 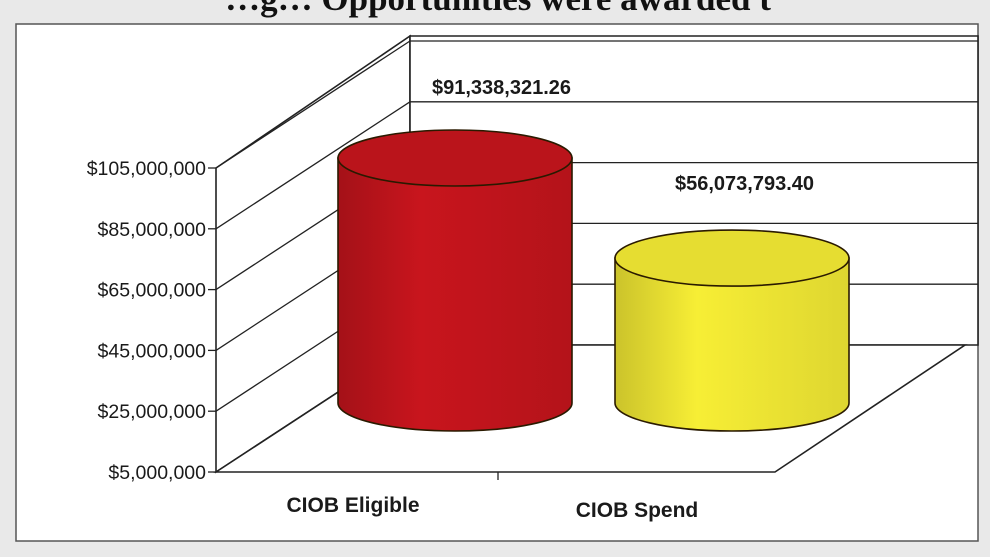 I want to click on y-tick-label: $65,000,000, so click(x=152, y=291).